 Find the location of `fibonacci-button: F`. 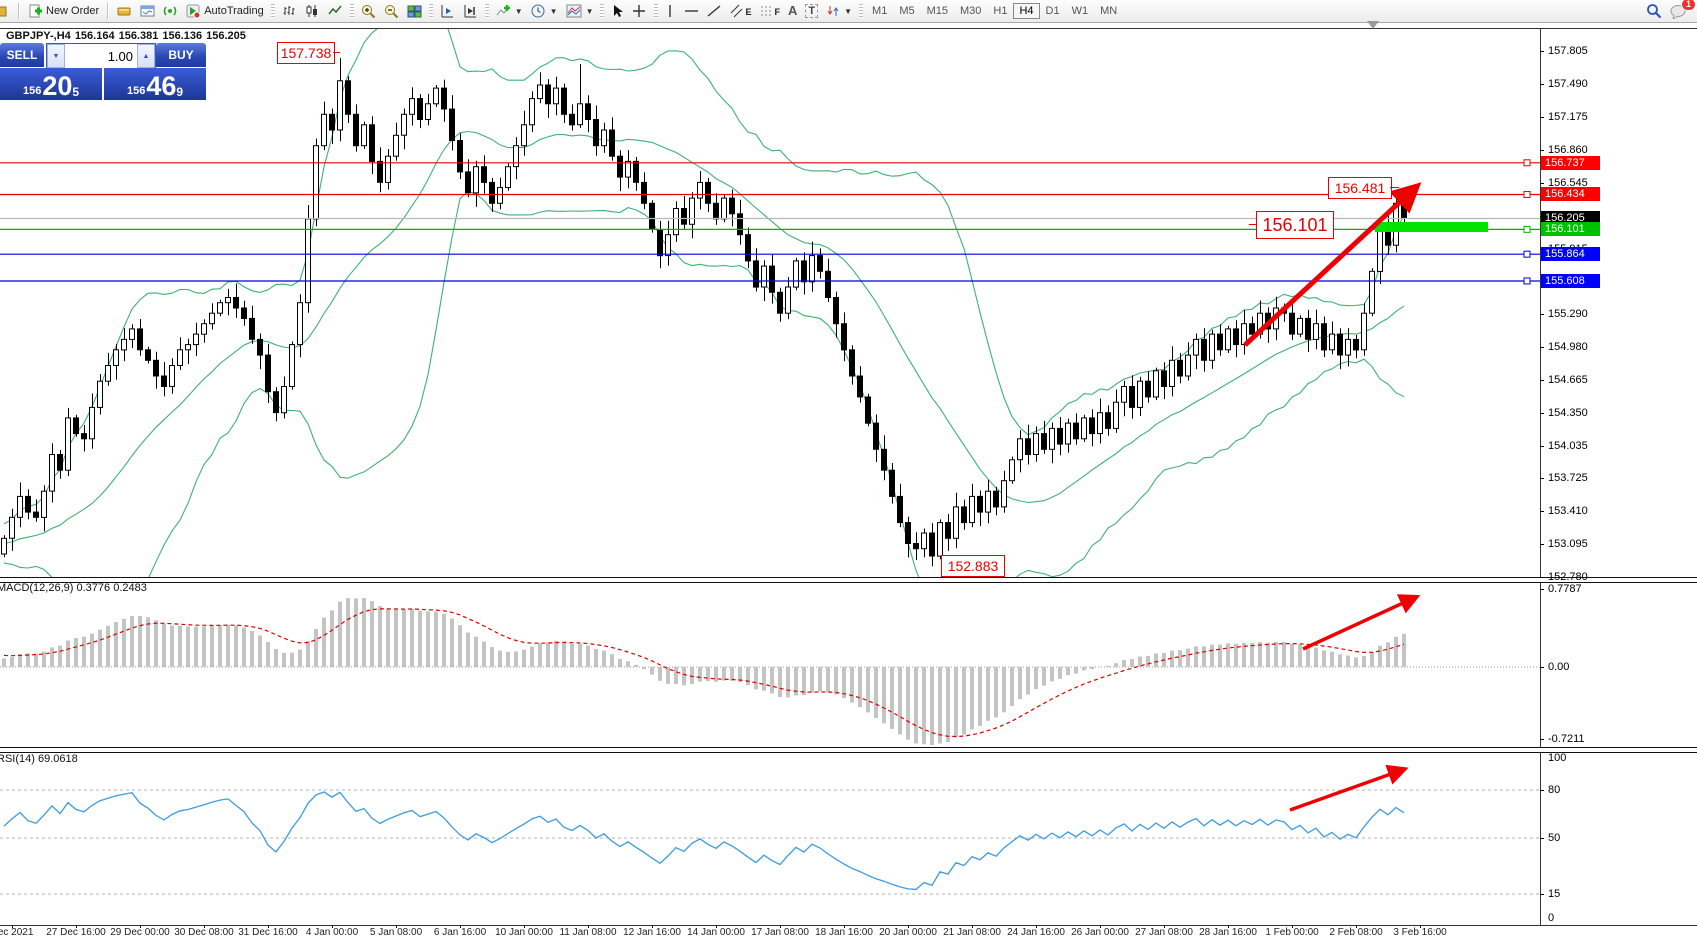

fibonacci-button: F is located at coordinates (770, 11).